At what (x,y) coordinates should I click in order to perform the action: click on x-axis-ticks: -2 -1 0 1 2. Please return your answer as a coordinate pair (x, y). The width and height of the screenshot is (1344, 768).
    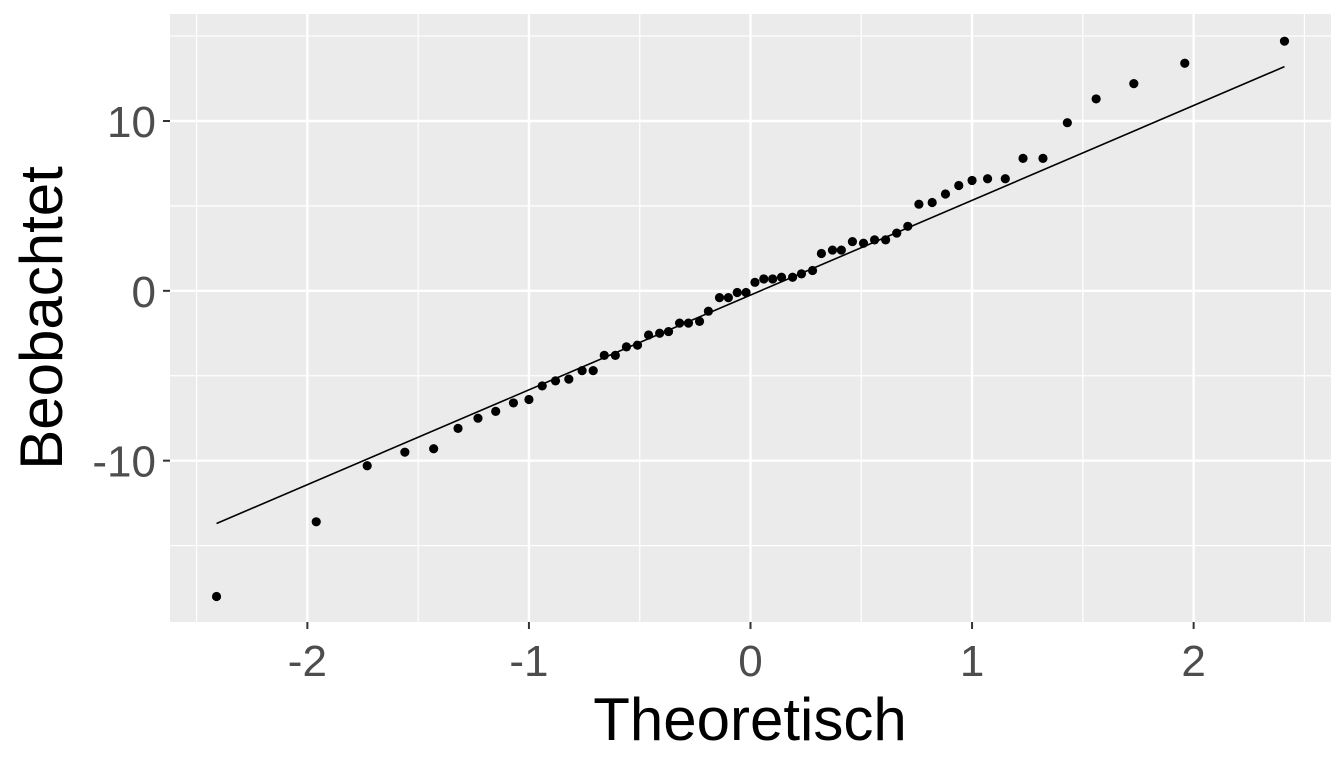
    Looking at the image, I should click on (747, 654).